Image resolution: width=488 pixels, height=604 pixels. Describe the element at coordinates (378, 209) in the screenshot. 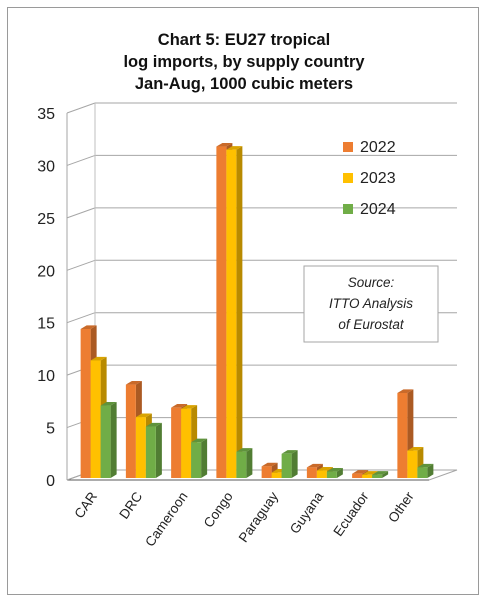

I see `legend-label: 2024` at that location.